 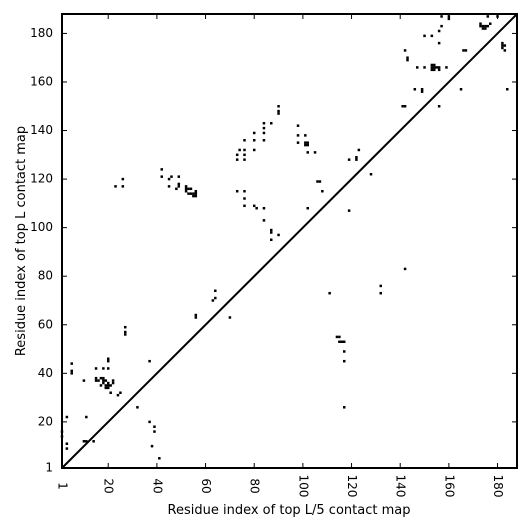 What do you see at coordinates (41, 33) in the screenshot?
I see `y-tick-label: 180` at bounding box center [41, 33].